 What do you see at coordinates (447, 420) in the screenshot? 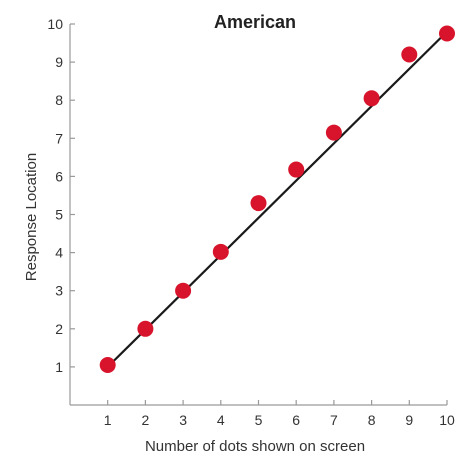
I see `x-tick-label: 10` at bounding box center [447, 420].